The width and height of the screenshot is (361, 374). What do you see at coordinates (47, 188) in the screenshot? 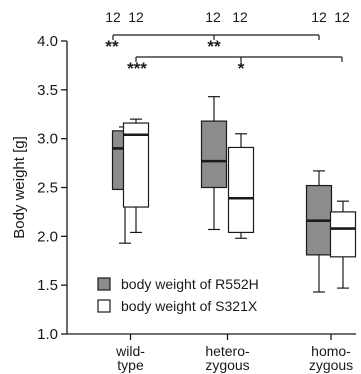
I see `y-tick-label: 2.5` at bounding box center [47, 188].